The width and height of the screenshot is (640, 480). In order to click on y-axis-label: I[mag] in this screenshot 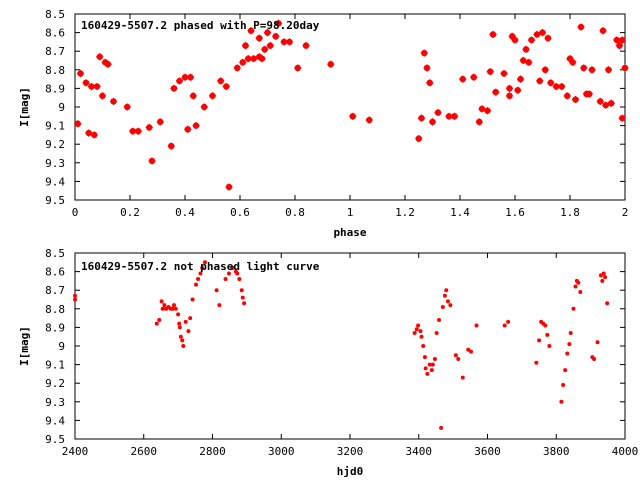, I will do `click(24, 107)`.